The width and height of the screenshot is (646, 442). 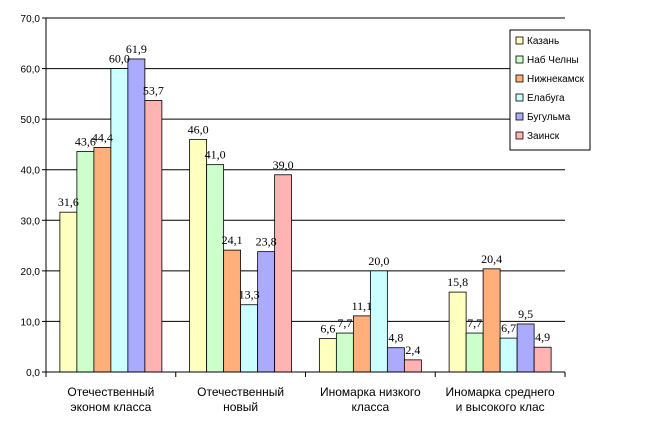 What do you see at coordinates (378, 261) in the screenshot?
I see `bar-value-label: 20,0` at bounding box center [378, 261].